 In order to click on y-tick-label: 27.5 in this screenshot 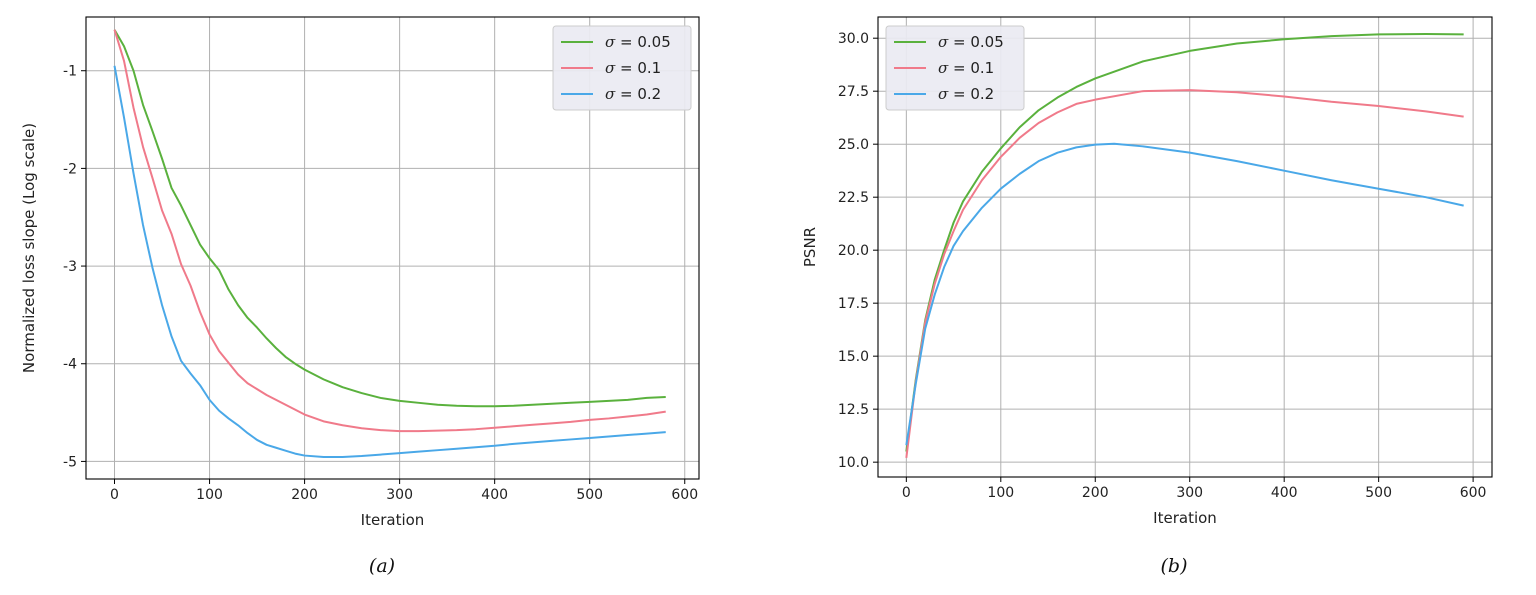, I will do `click(853, 92)`.